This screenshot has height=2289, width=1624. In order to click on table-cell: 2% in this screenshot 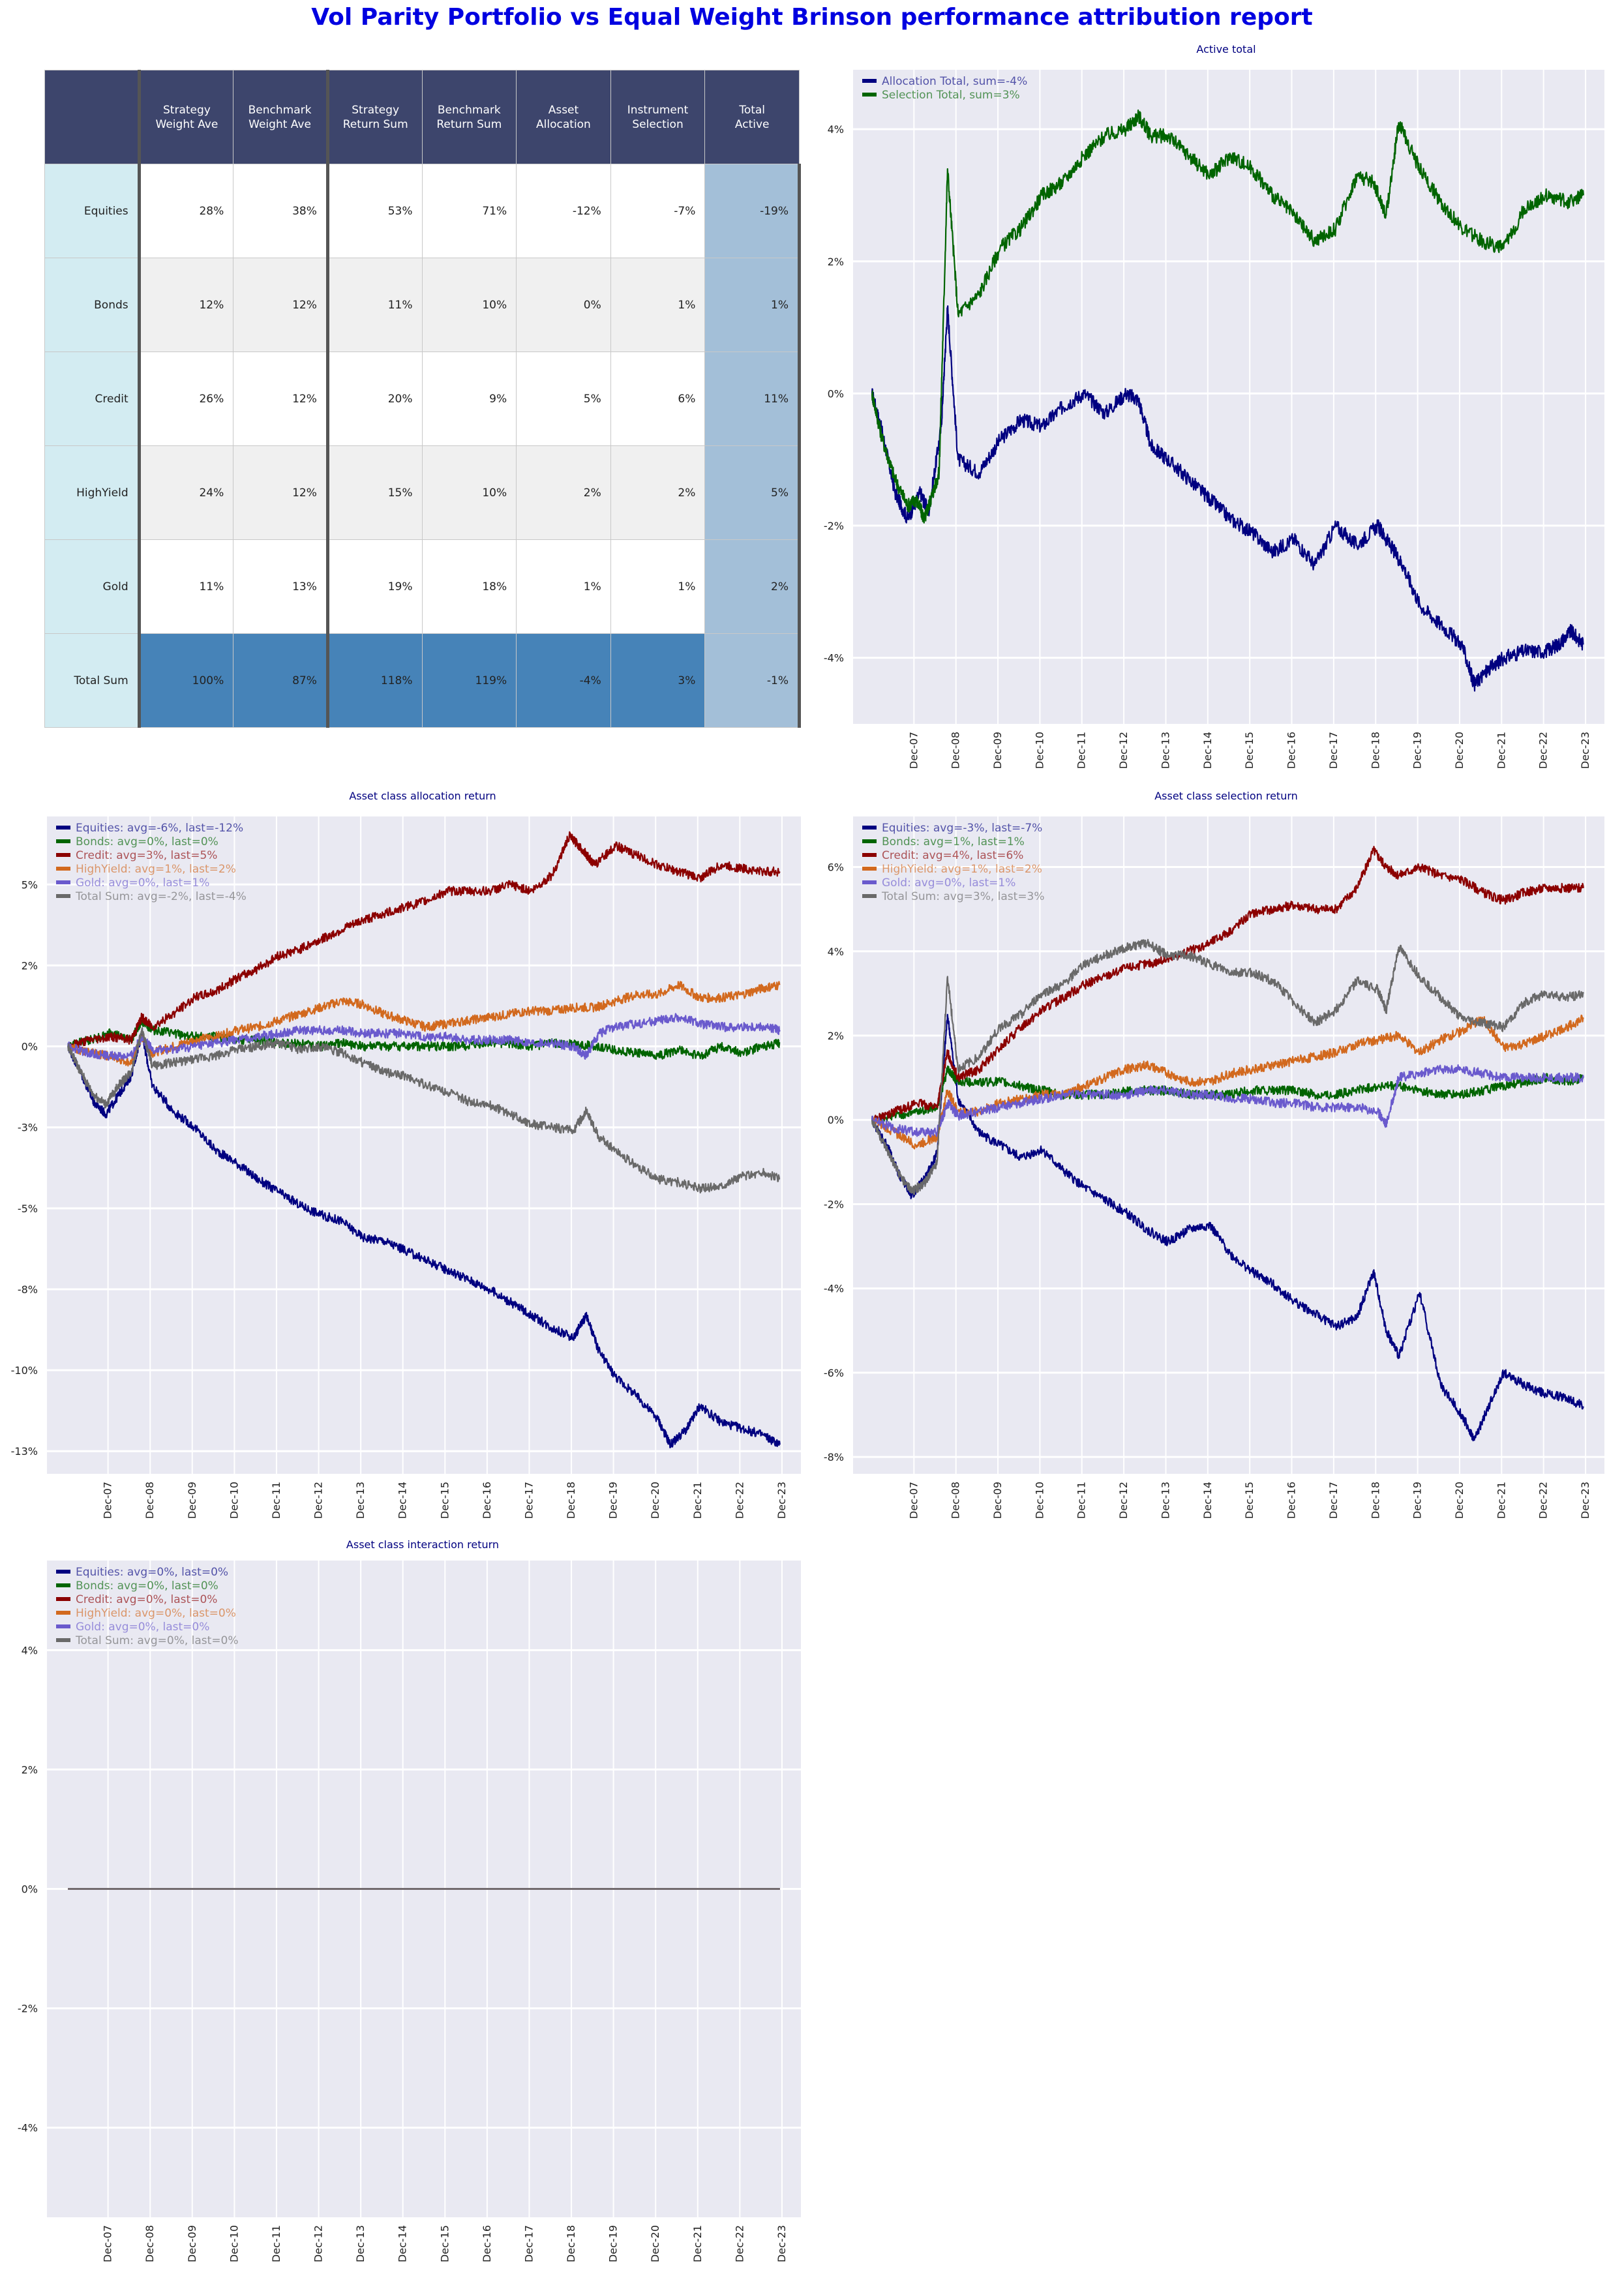, I will do `click(563, 492)`.